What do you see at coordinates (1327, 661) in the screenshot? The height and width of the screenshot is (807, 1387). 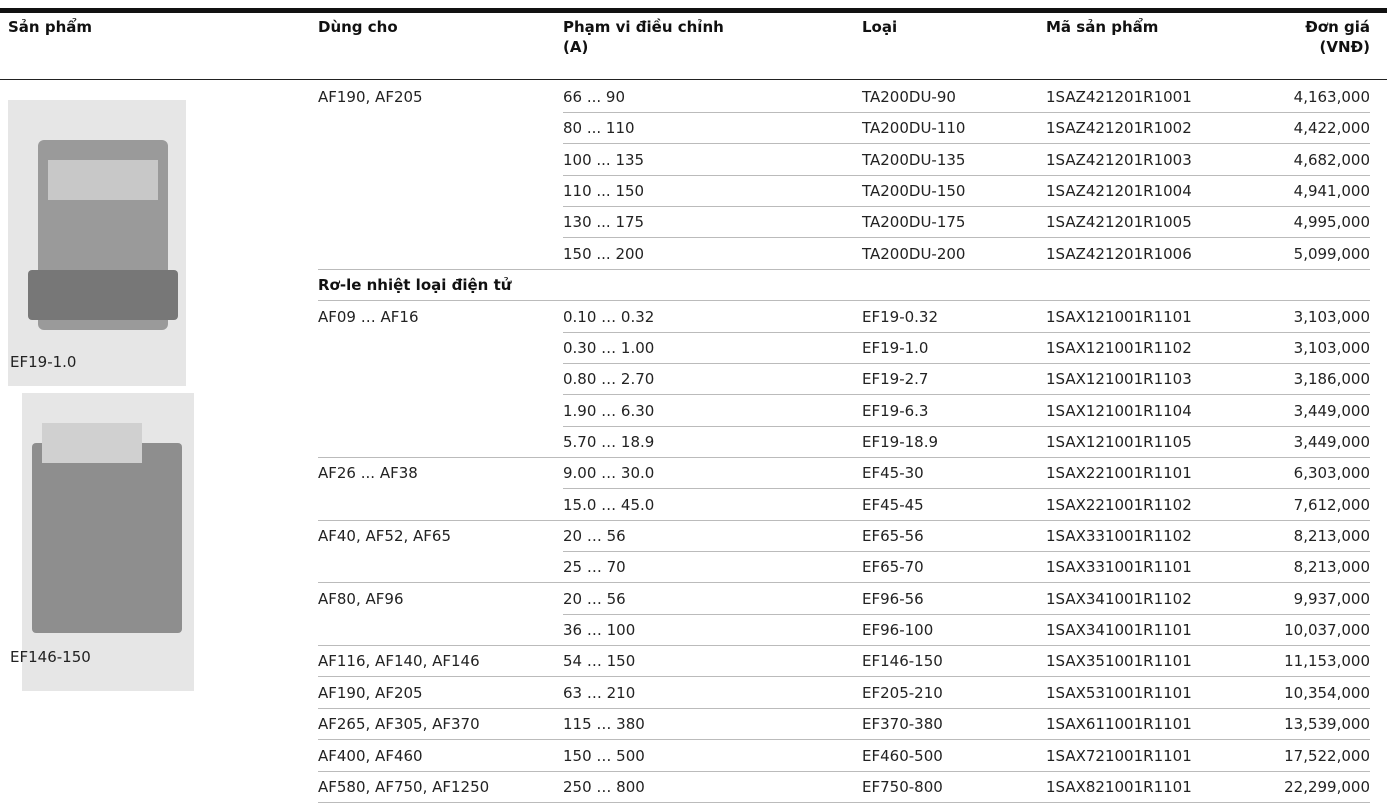 I see `price: 11,153,000` at bounding box center [1327, 661].